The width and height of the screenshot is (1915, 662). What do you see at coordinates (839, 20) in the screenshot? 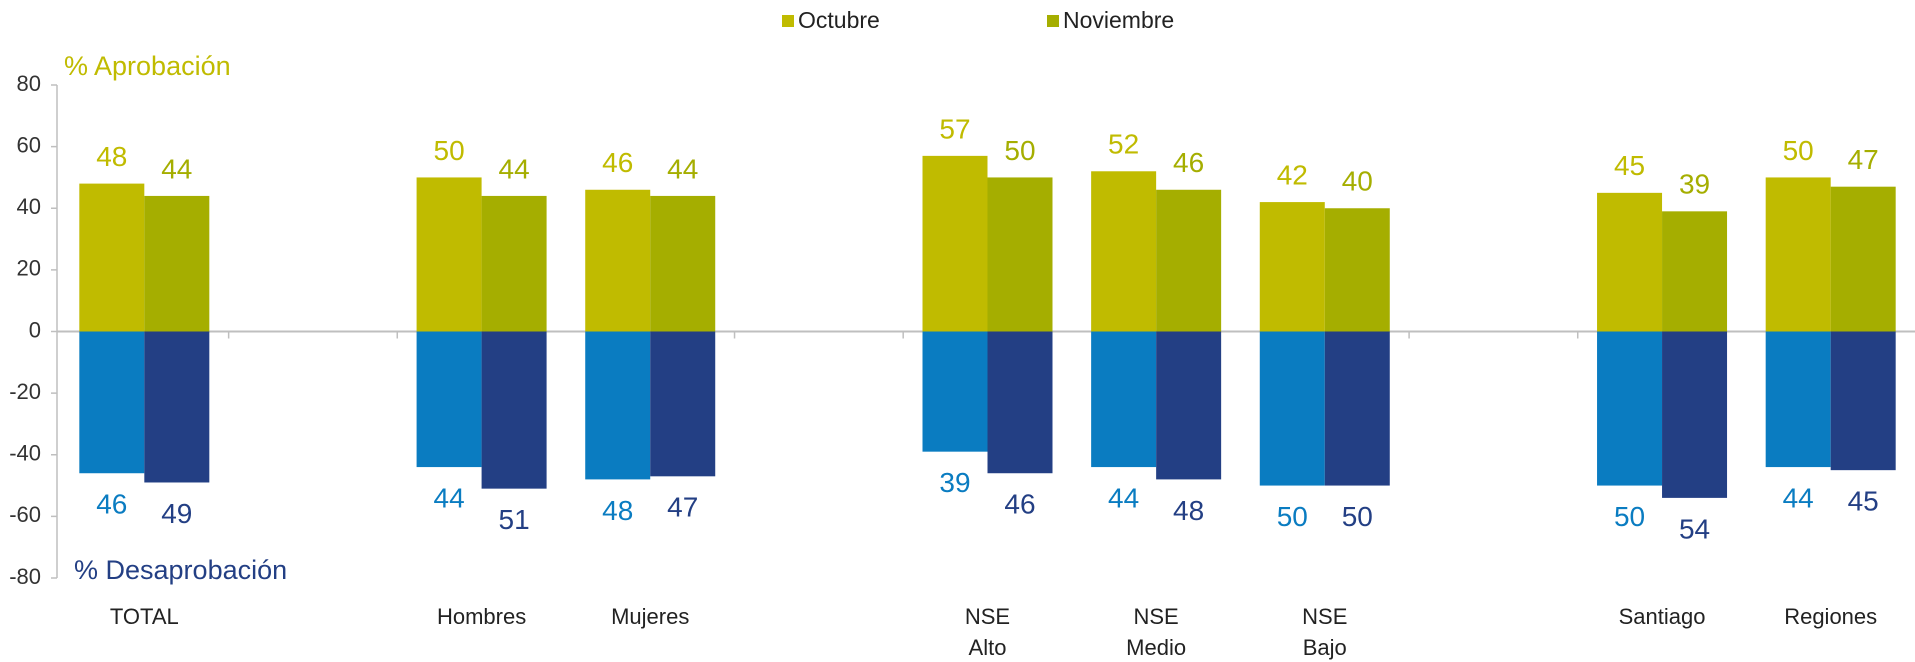
I see `legend-label: Octubre` at bounding box center [839, 20].